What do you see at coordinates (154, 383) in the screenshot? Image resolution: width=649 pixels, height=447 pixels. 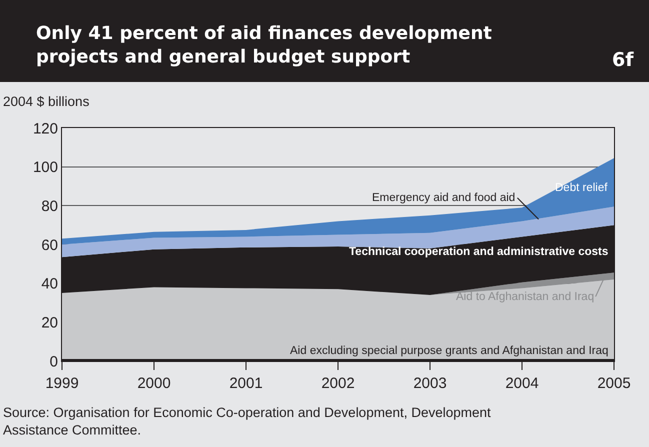 I see `x-tick-label: 2000` at bounding box center [154, 383].